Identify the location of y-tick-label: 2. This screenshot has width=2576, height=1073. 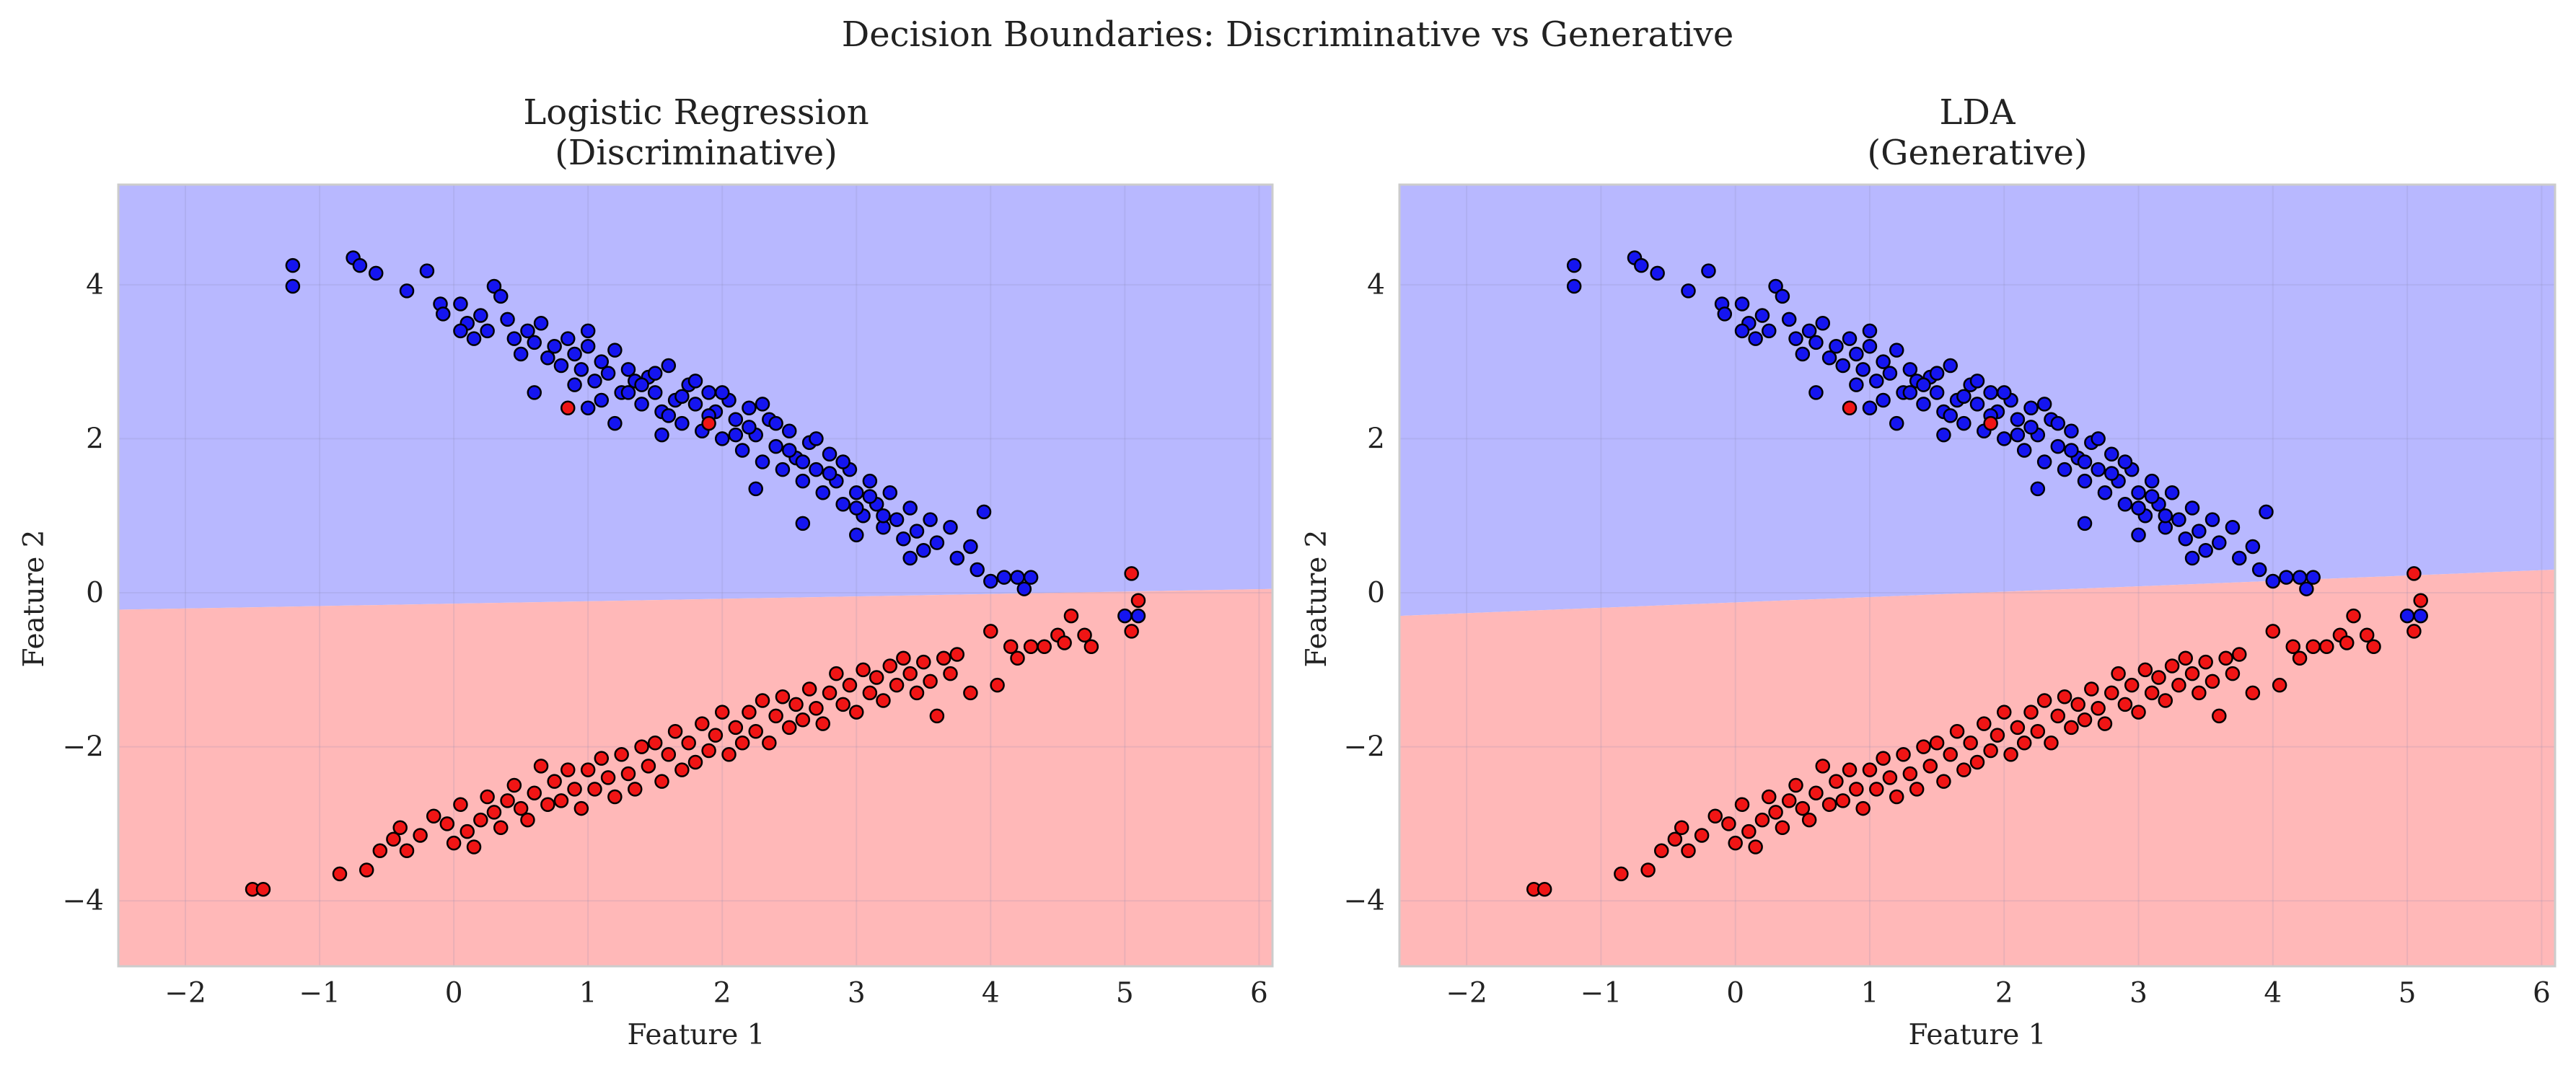
(95, 439).